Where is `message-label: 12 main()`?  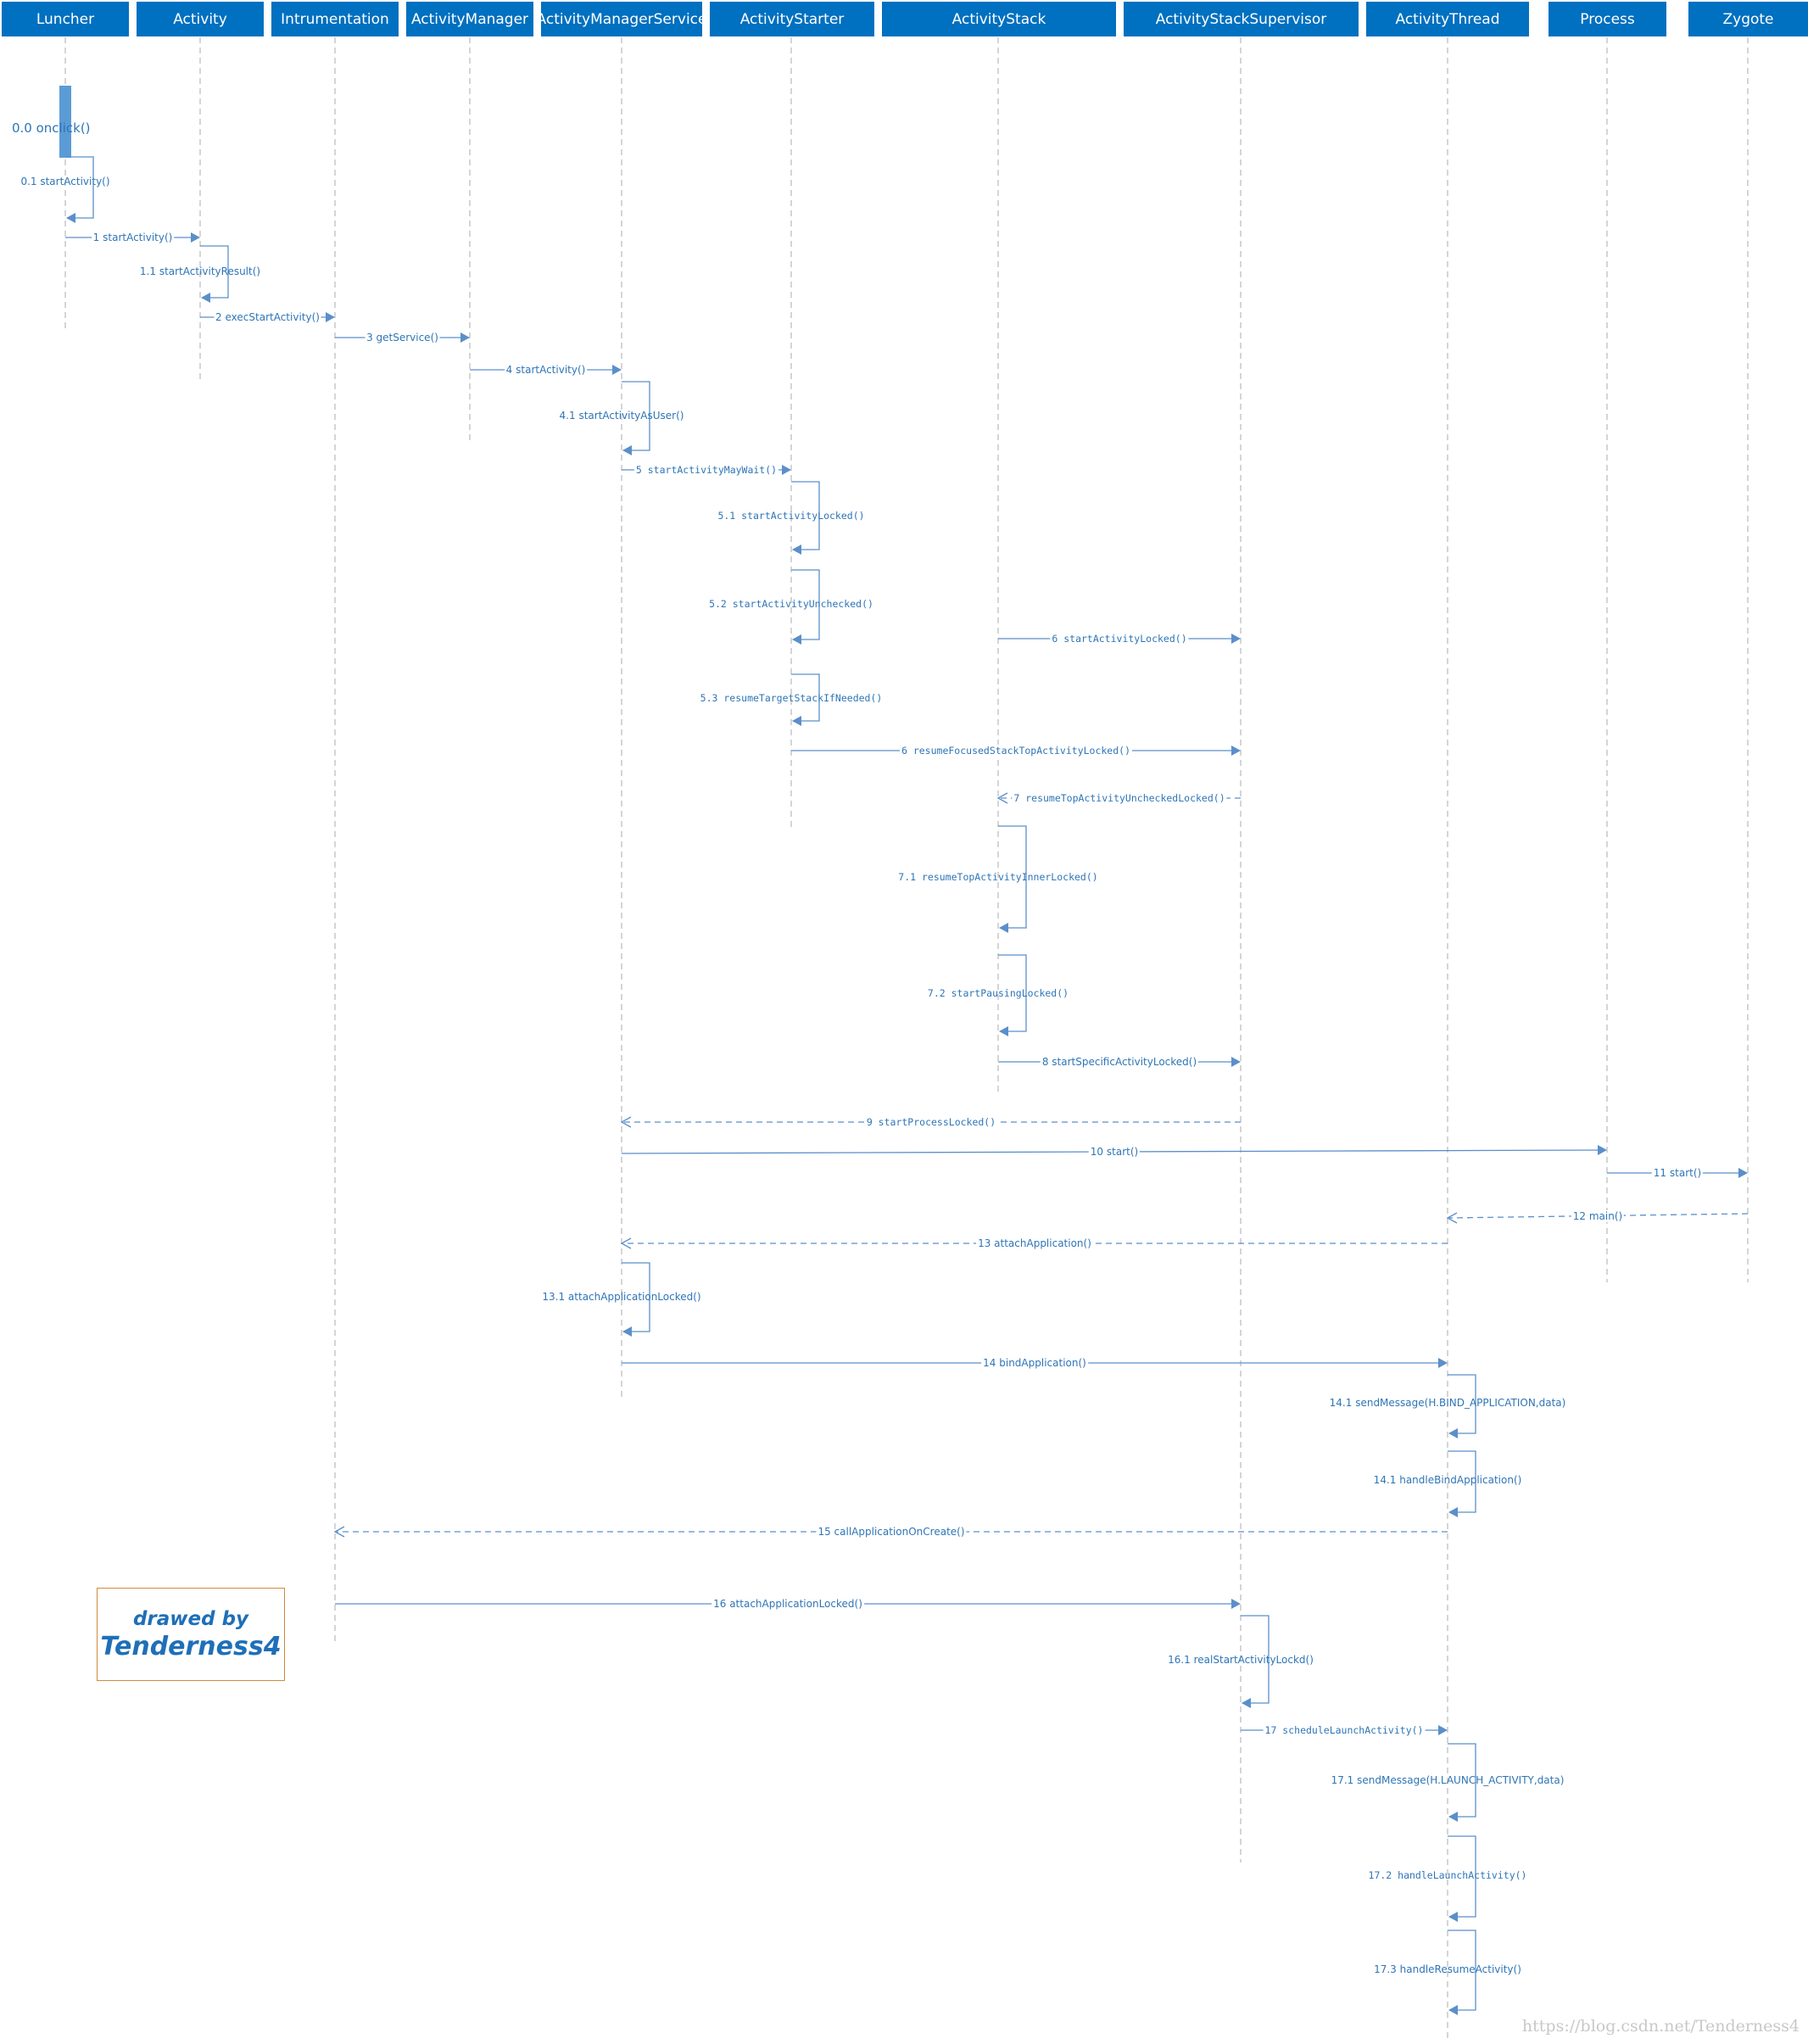 message-label: 12 main() is located at coordinates (1598, 1215).